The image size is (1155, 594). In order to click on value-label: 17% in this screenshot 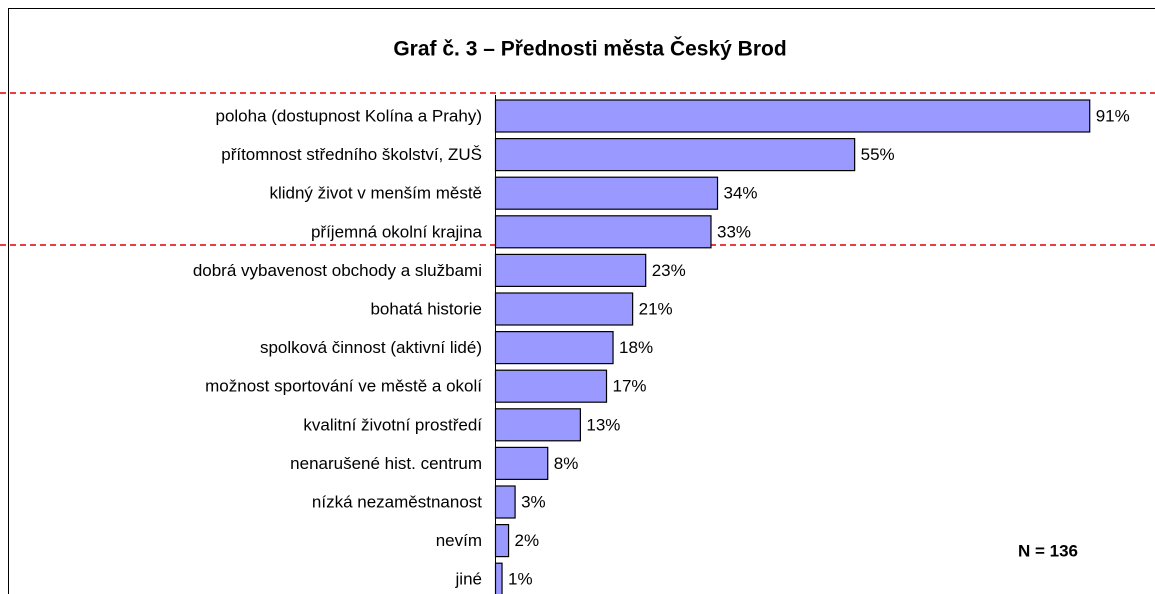, I will do `click(630, 386)`.